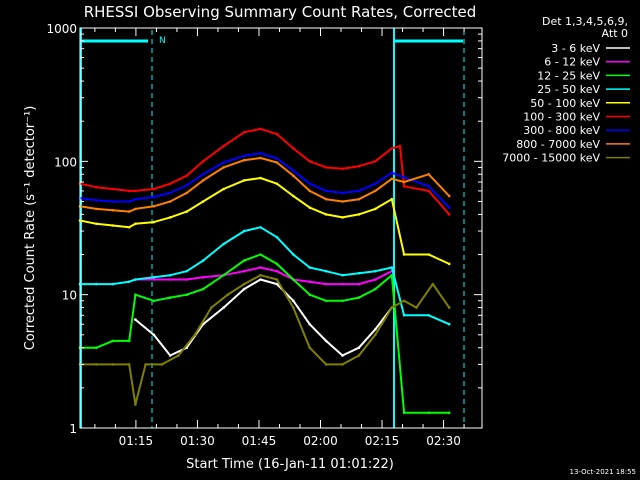 The width and height of the screenshot is (640, 480). Describe the element at coordinates (264, 276) in the screenshot. I see `series-line-6-12-kev` at that location.